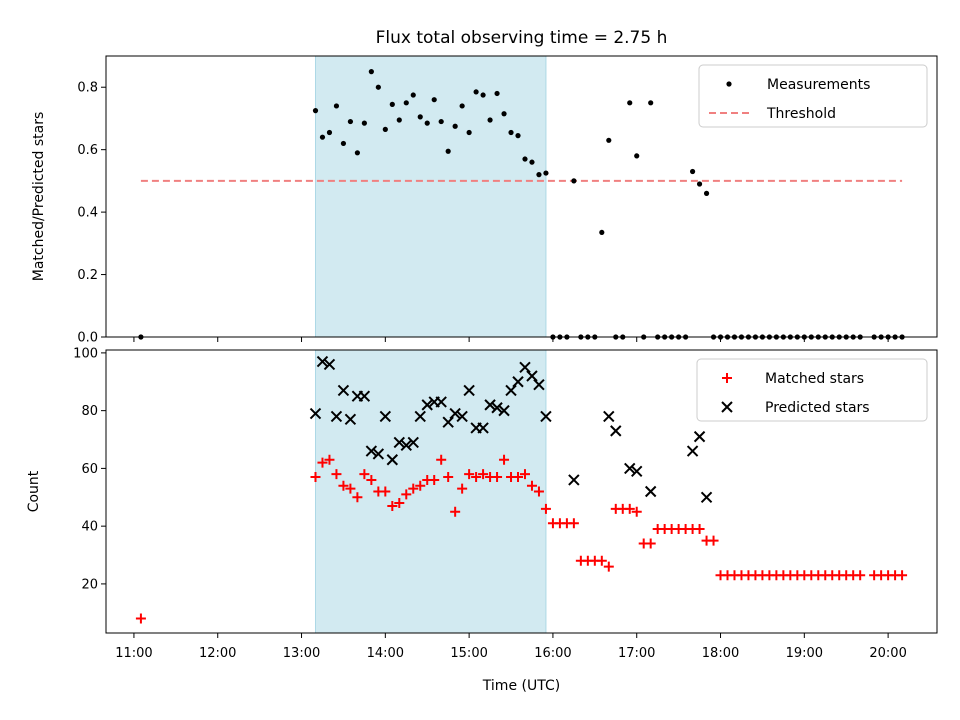  What do you see at coordinates (39, 197) in the screenshot?
I see `y-axis-title: Matched/Predicted stars` at bounding box center [39, 197].